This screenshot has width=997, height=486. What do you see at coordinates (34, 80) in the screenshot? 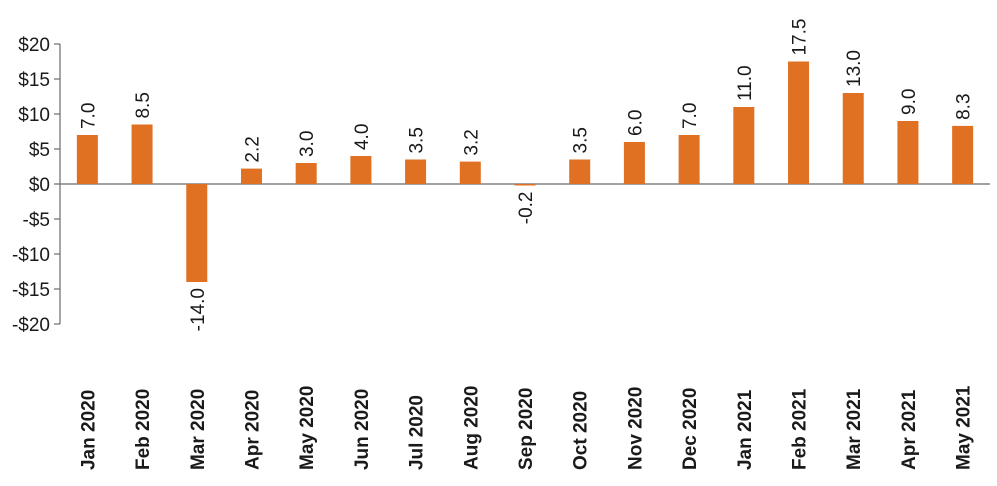
I see `y-tick-label: $15` at bounding box center [34, 80].